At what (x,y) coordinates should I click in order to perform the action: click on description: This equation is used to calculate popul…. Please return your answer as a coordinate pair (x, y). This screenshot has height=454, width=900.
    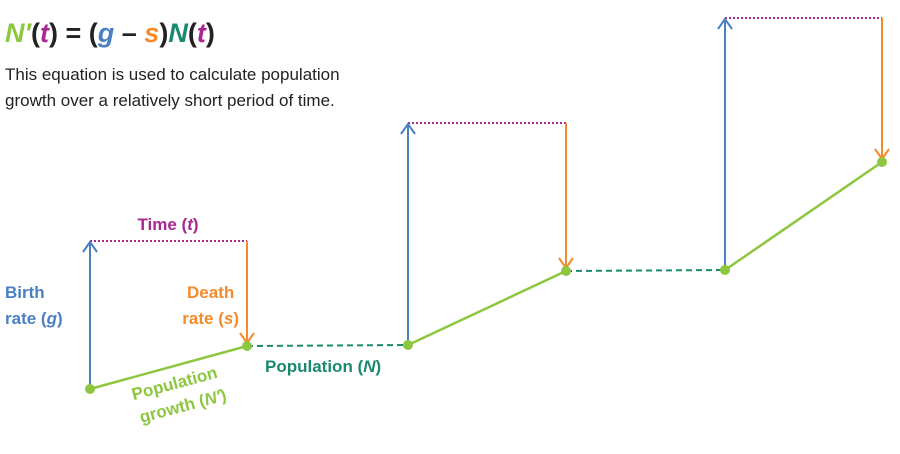
    Looking at the image, I should click on (172, 74).